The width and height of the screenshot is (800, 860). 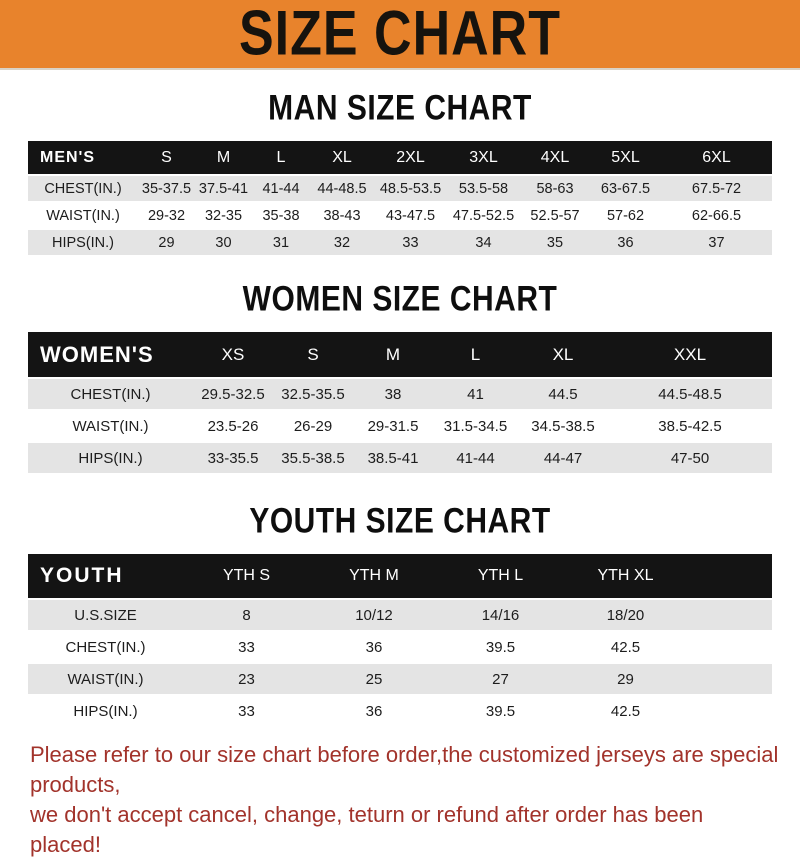 I want to click on banner-title: SIZE CHART, so click(x=400, y=35).